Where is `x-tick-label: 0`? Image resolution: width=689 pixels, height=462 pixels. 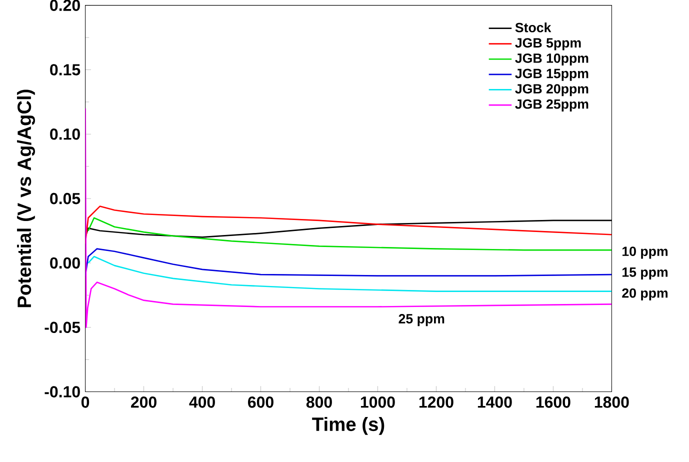
x-tick-label: 0 is located at coordinates (85, 402).